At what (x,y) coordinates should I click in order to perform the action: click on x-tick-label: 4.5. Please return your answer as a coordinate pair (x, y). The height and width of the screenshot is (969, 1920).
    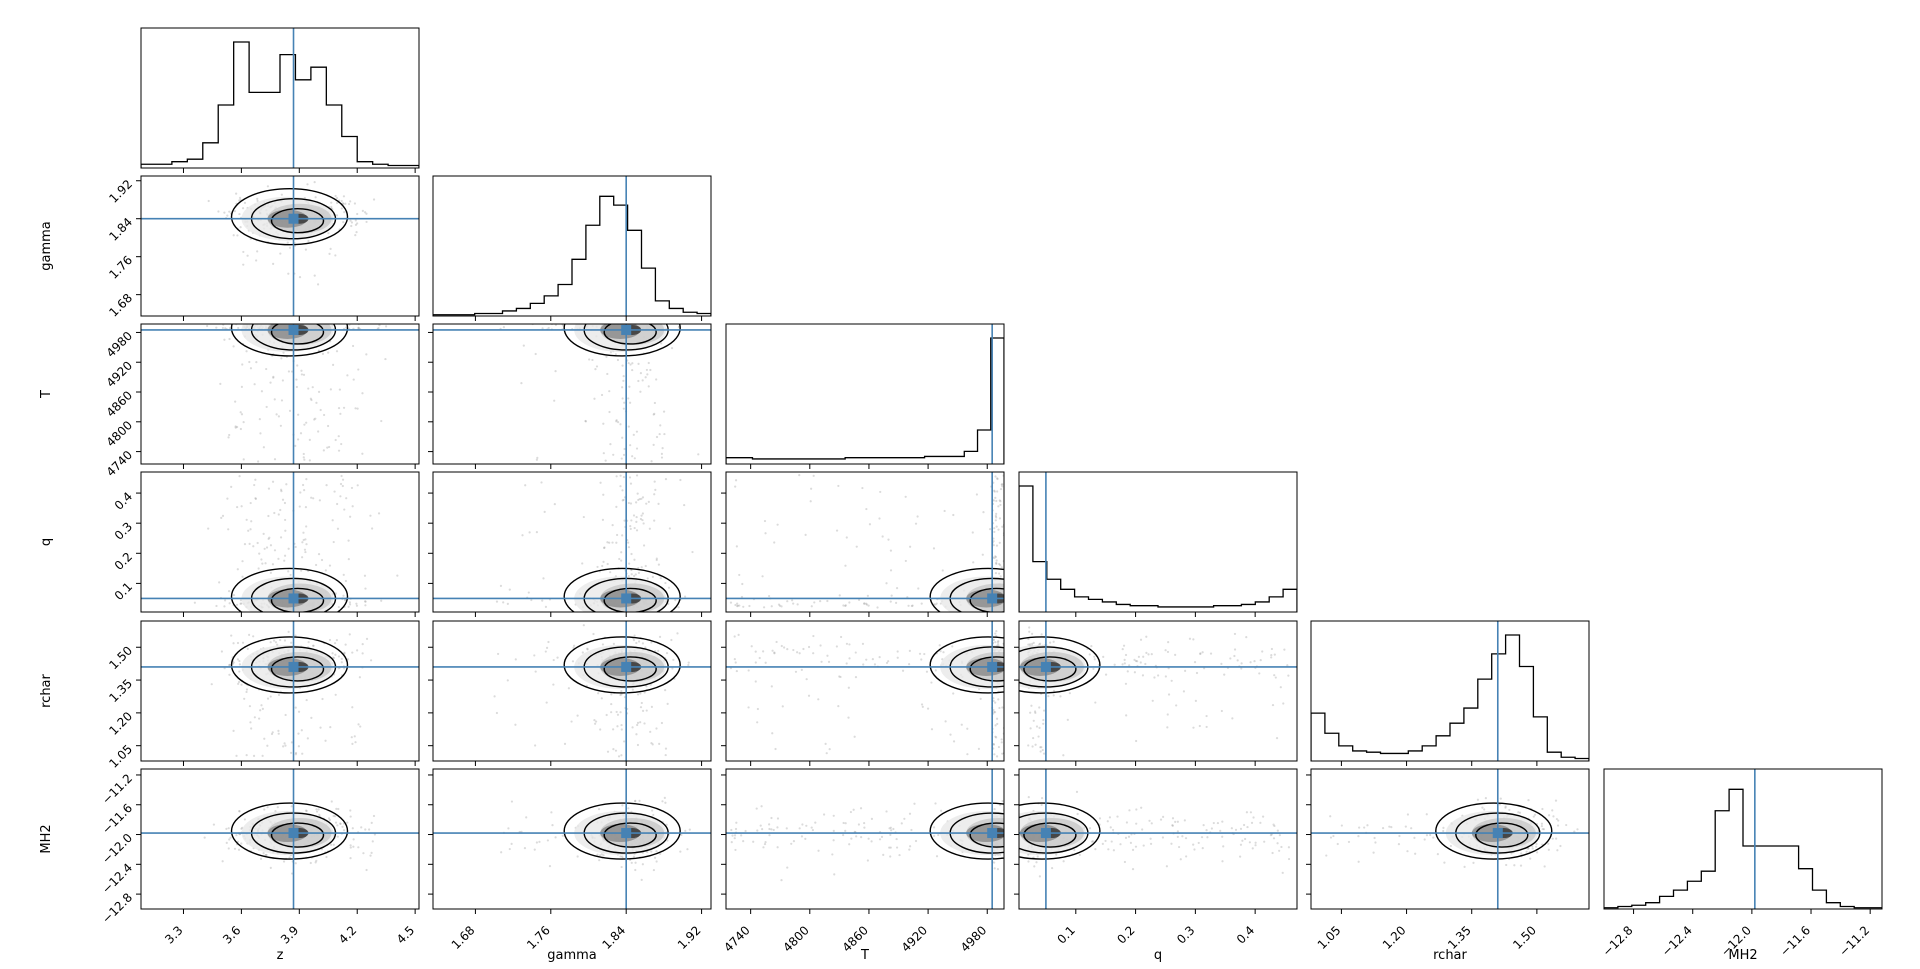
    Looking at the image, I should click on (405, 934).